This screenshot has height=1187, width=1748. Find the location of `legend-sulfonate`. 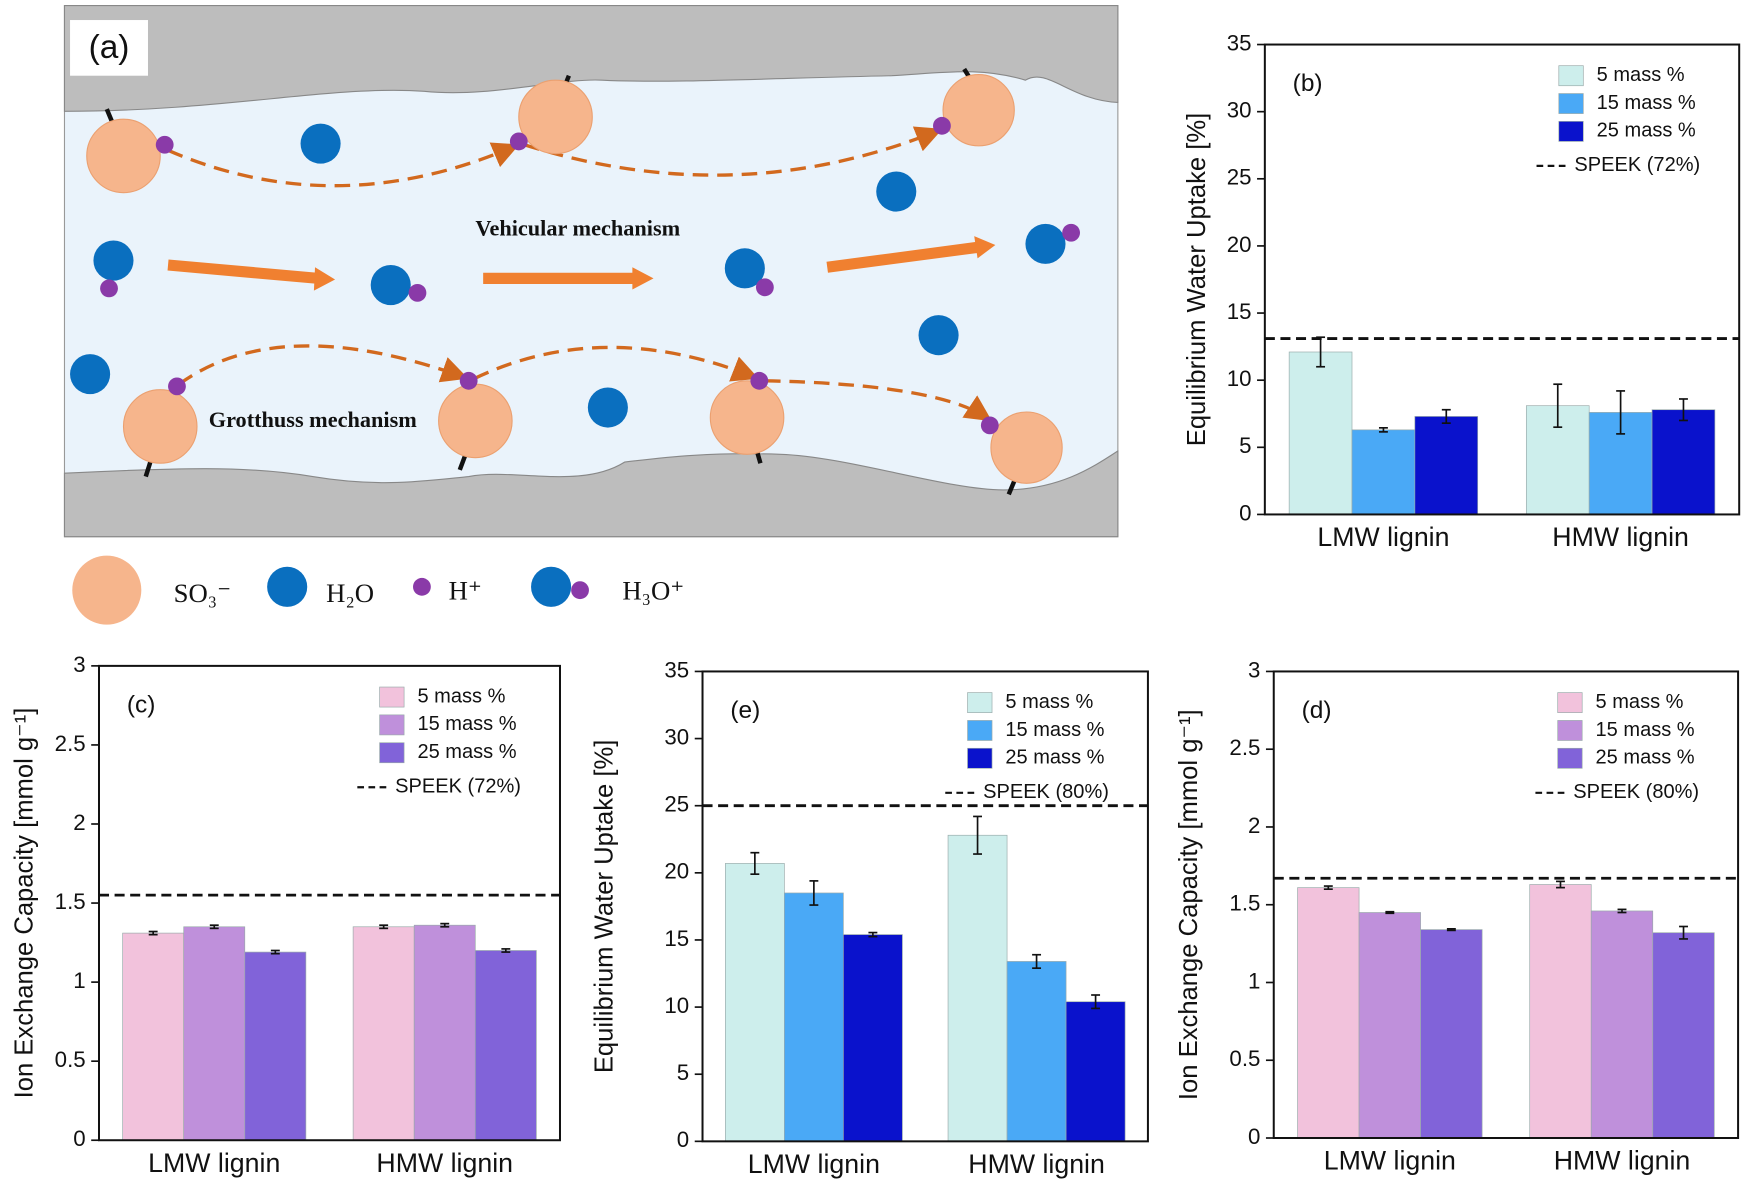

legend-sulfonate is located at coordinates (107, 590).